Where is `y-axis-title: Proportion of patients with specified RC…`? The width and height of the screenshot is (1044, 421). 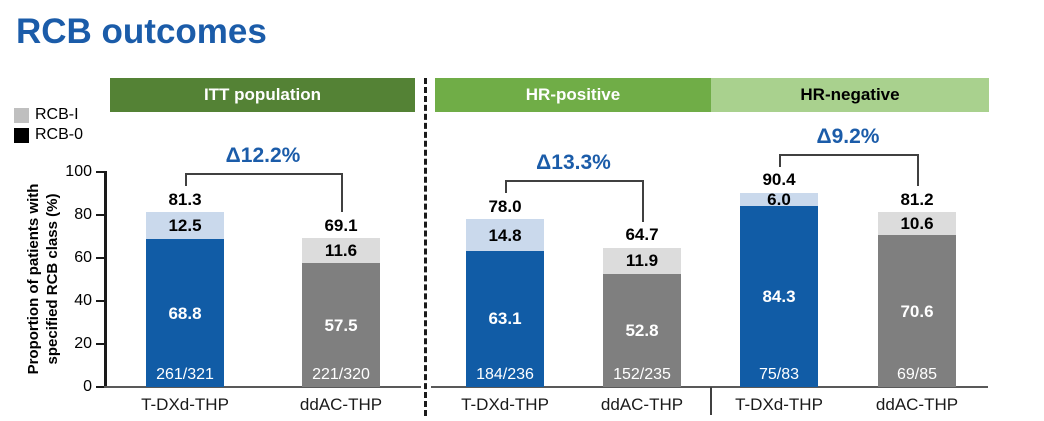
y-axis-title: Proportion of patients with specified RC… is located at coordinates (44, 279).